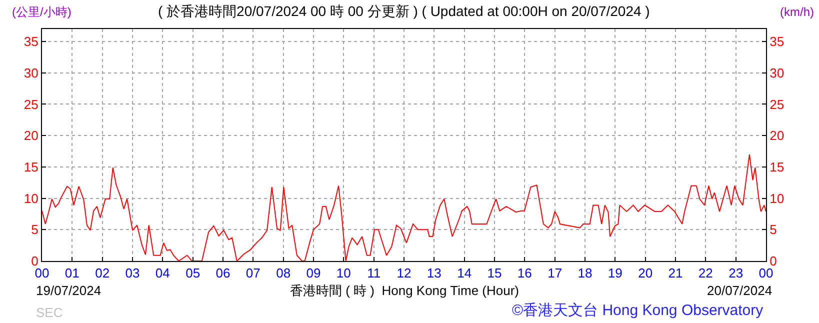 This screenshot has width=819, height=323. What do you see at coordinates (404, 290) in the screenshot?
I see `x-axis-title: 香港時間 ( 時 ) Hong Kong Time (Hour)` at bounding box center [404, 290].